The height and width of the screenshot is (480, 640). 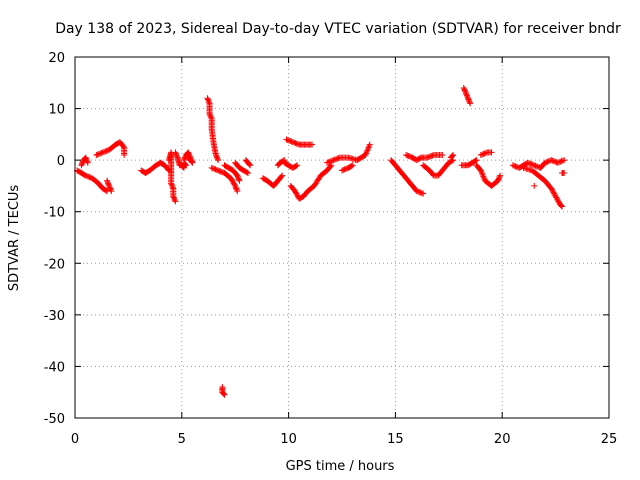 What do you see at coordinates (54, 367) in the screenshot?
I see `y-tick-label: -40` at bounding box center [54, 367].